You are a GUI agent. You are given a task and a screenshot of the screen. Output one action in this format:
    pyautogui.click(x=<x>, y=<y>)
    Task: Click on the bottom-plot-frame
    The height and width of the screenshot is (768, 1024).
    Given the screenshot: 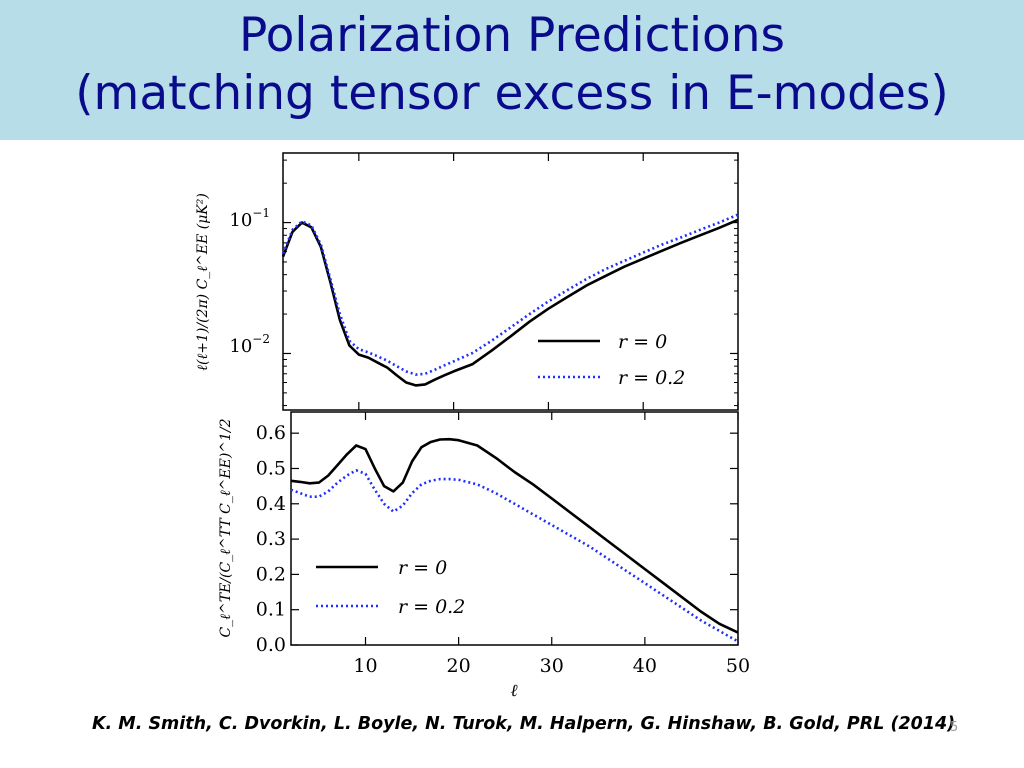 What is the action you would take?
    pyautogui.click(x=514, y=528)
    